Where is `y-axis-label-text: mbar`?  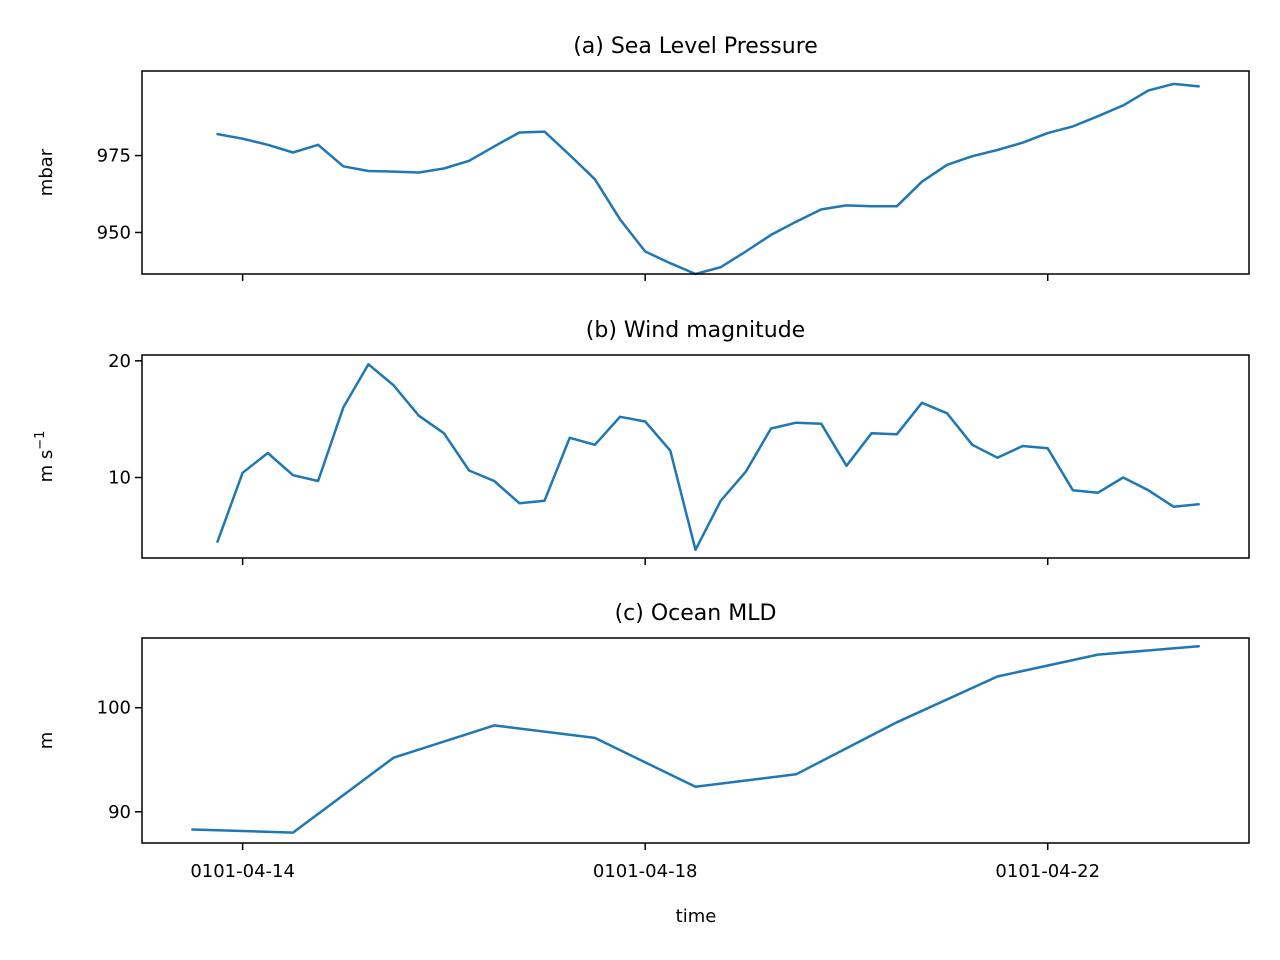
y-axis-label-text: mbar is located at coordinates (46, 172).